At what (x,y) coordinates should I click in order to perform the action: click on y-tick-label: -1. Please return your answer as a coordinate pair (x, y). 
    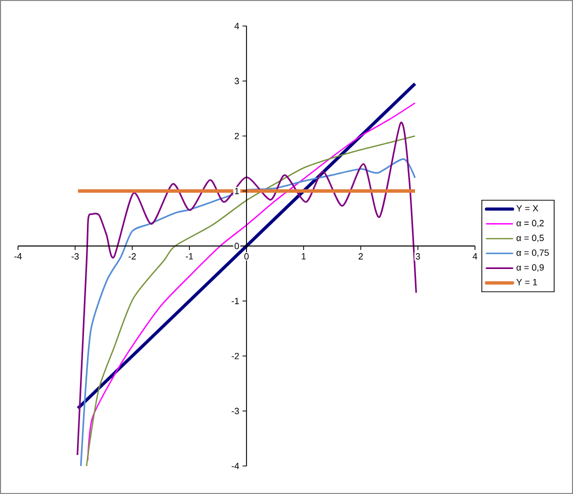
    Looking at the image, I should click on (235, 301).